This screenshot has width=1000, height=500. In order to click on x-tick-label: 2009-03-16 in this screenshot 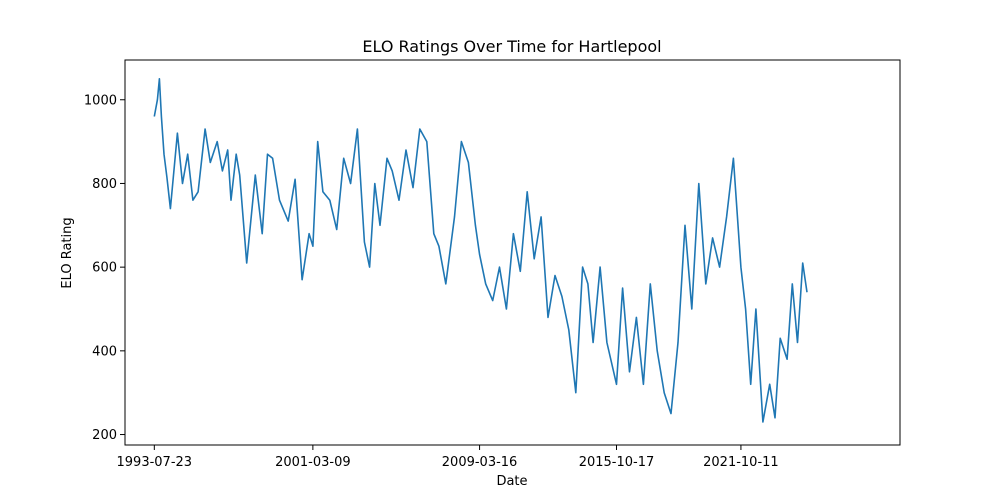, I will do `click(480, 462)`.